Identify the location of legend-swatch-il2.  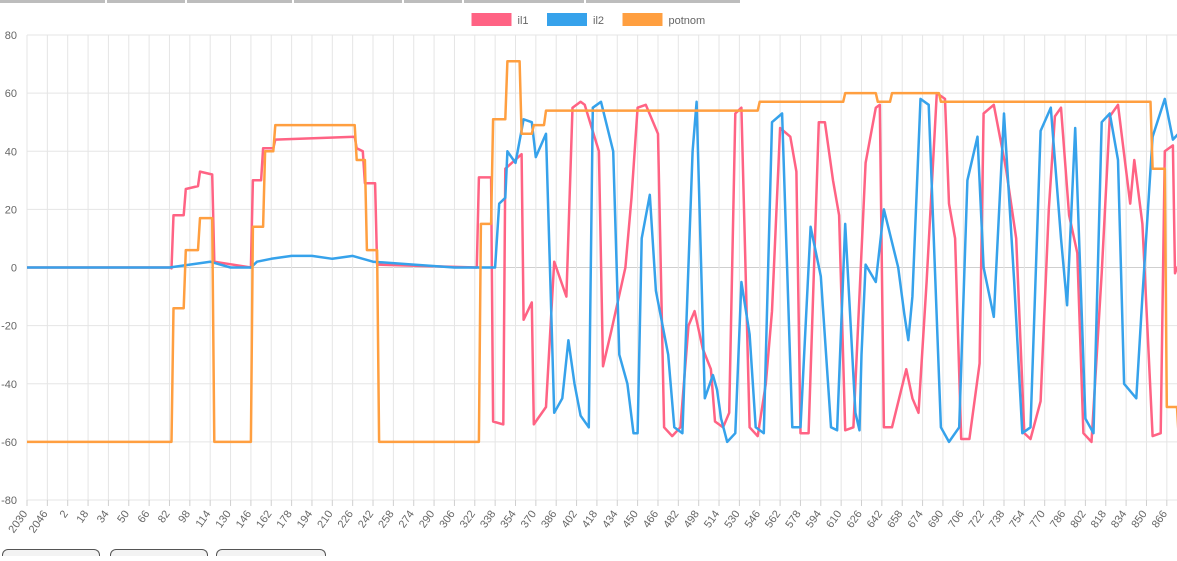
(567, 19).